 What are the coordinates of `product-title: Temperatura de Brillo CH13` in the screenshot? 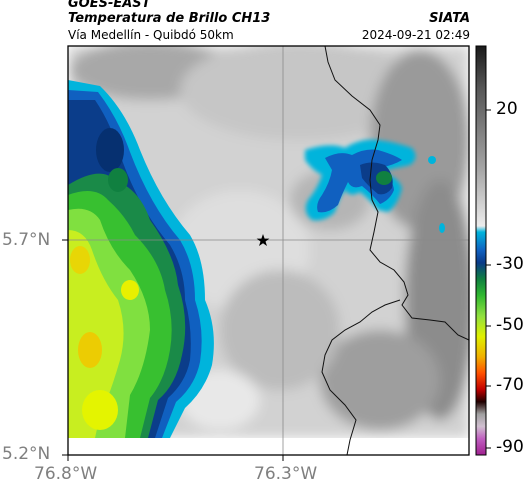 It's located at (169, 18).